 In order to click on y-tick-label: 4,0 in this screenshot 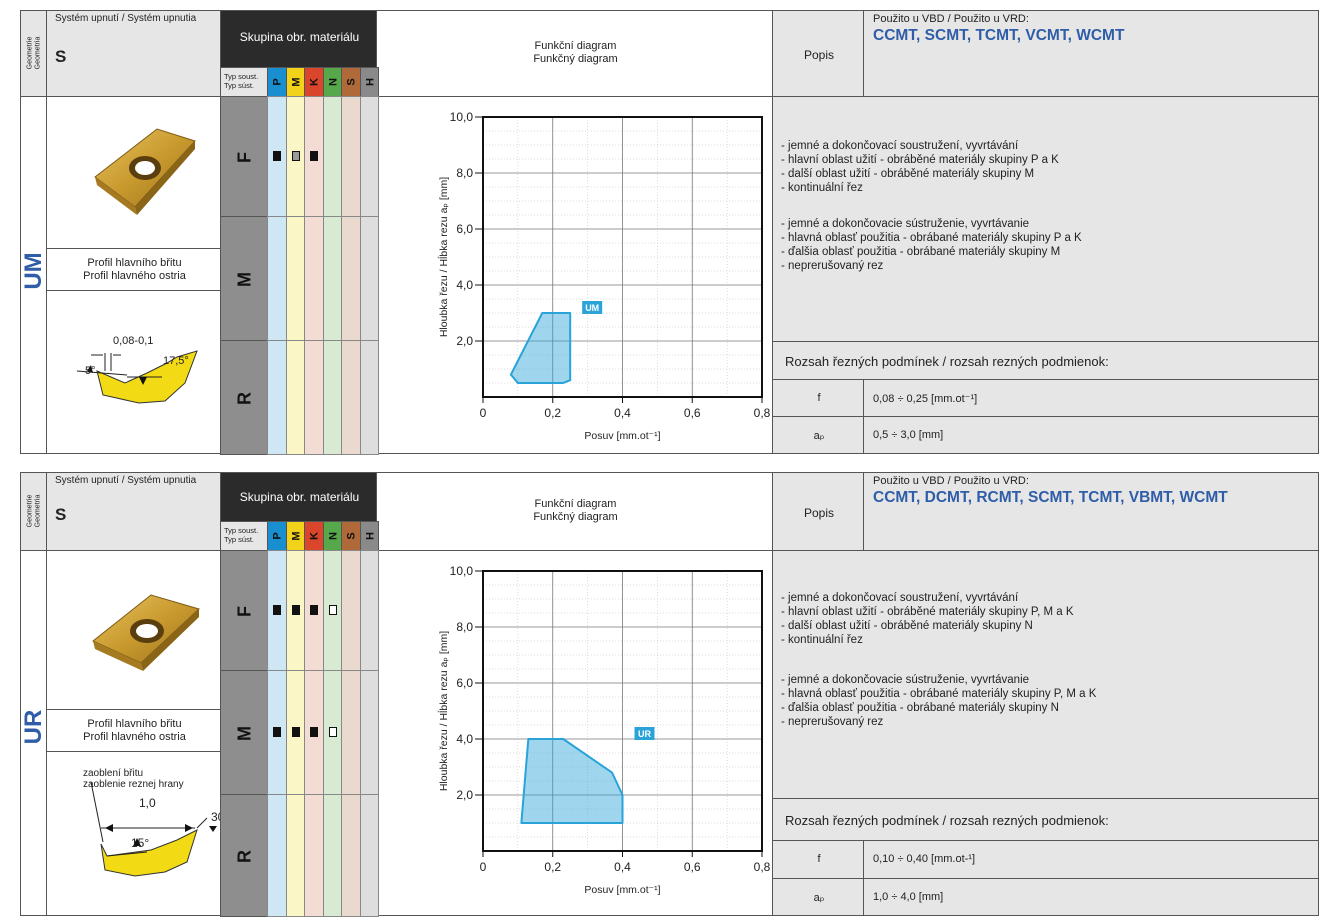, I will do `click(464, 285)`.